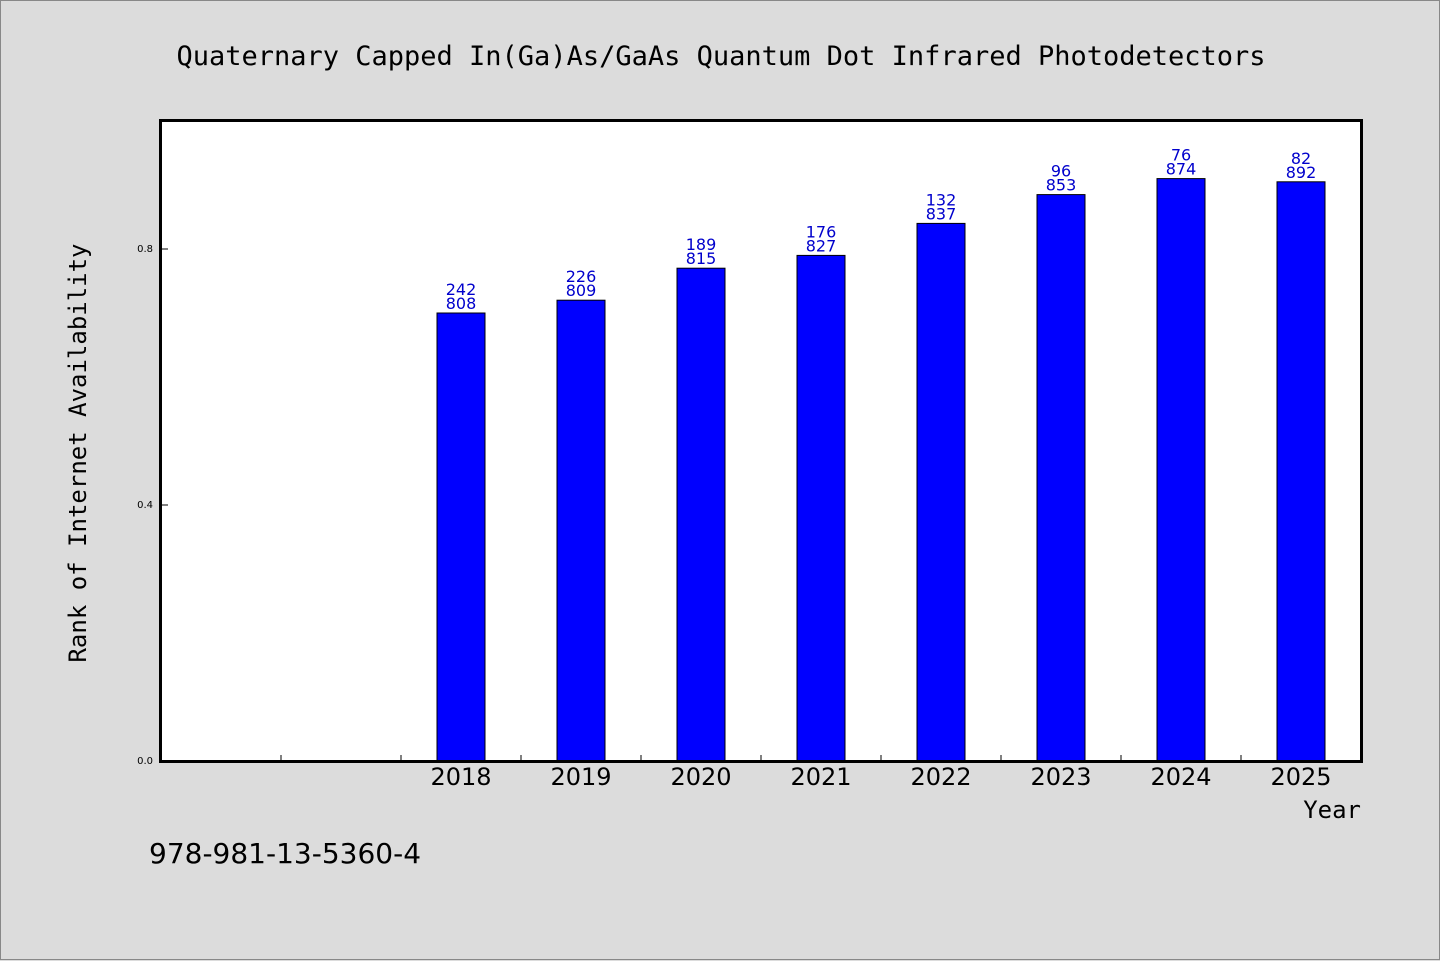 This screenshot has height=961, width=1440. What do you see at coordinates (821, 231) in the screenshot?
I see `bar-rank-label: 176` at bounding box center [821, 231].